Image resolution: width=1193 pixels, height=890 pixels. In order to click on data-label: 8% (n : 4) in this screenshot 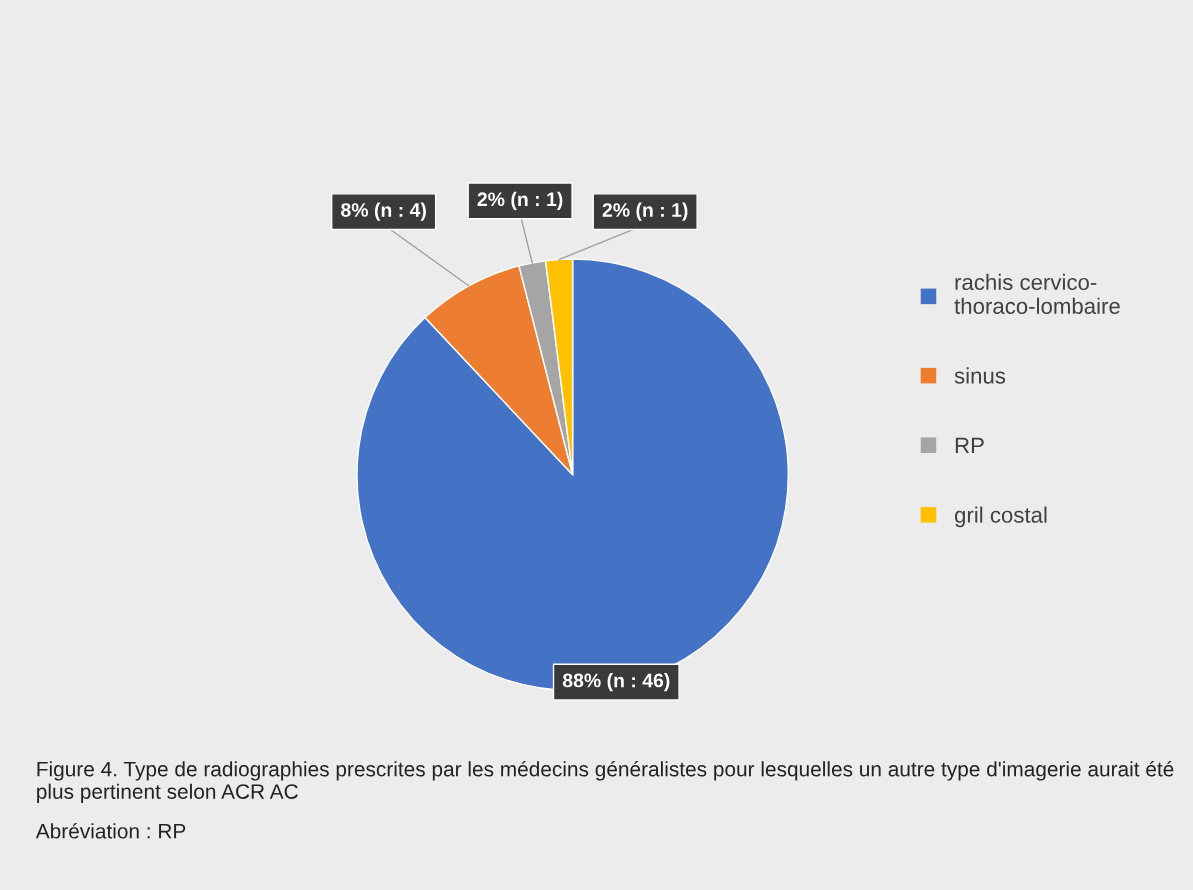, I will do `click(383, 211)`.